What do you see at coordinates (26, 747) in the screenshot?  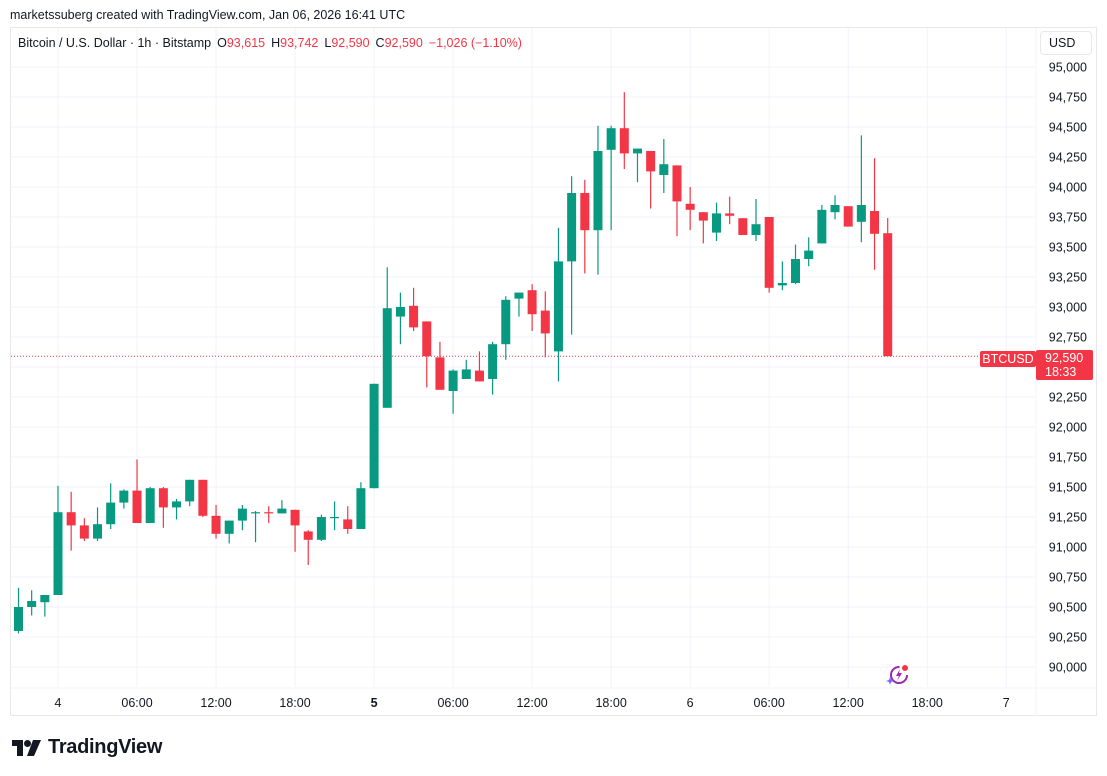 I see `tradingview-logo-icon` at bounding box center [26, 747].